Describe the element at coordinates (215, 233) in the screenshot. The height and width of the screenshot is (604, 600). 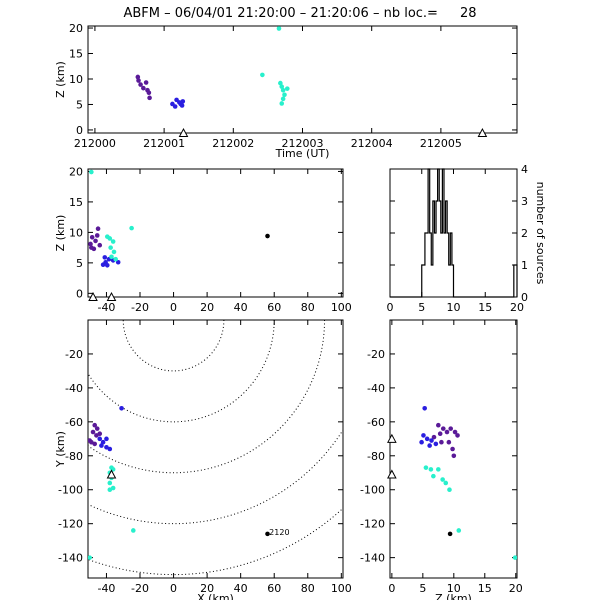
I see `x-height-frame` at that location.